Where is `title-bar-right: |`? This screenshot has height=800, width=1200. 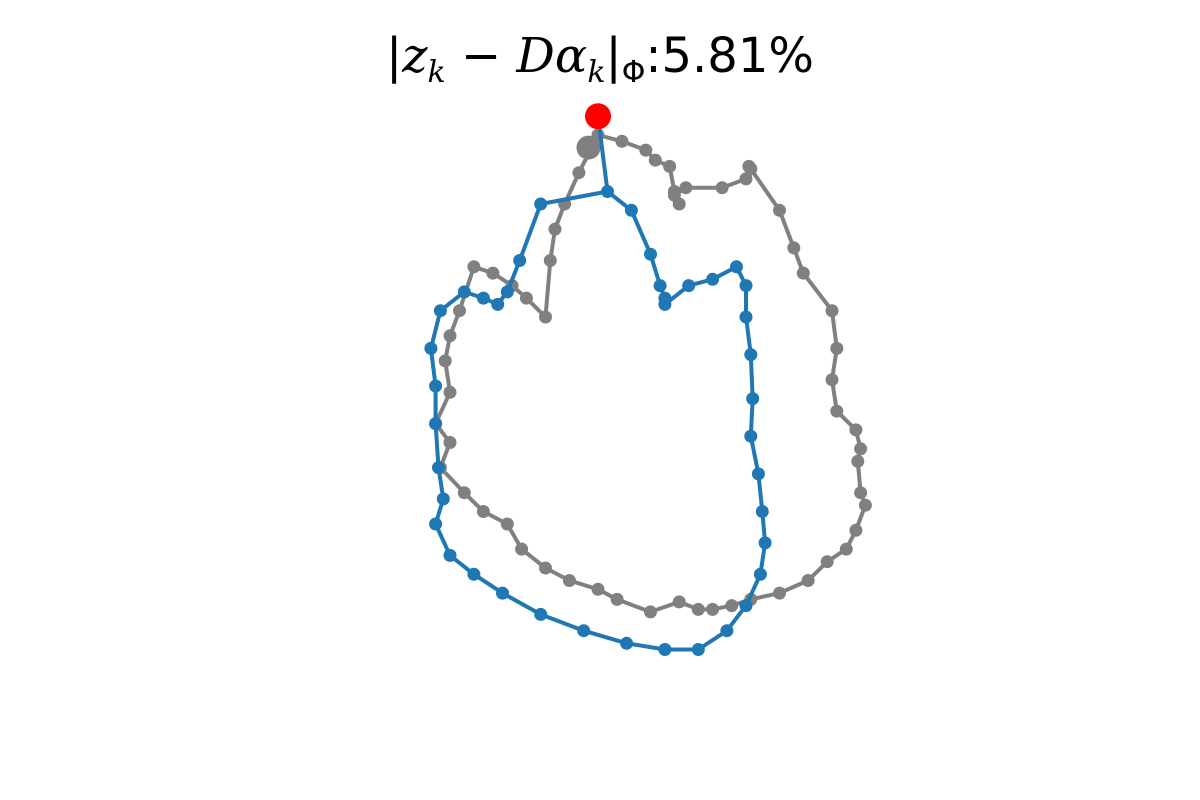
title-bar-right: | is located at coordinates (613, 56).